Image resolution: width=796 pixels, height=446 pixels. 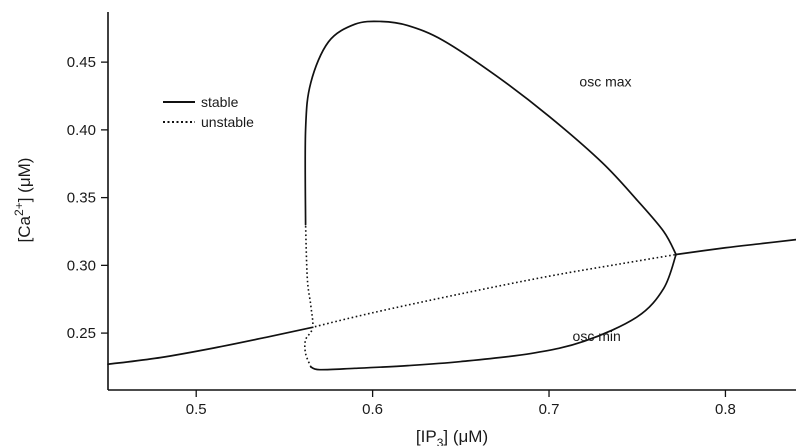 What do you see at coordinates (549, 409) in the screenshot?
I see `x-tick-label: 0.7` at bounding box center [549, 409].